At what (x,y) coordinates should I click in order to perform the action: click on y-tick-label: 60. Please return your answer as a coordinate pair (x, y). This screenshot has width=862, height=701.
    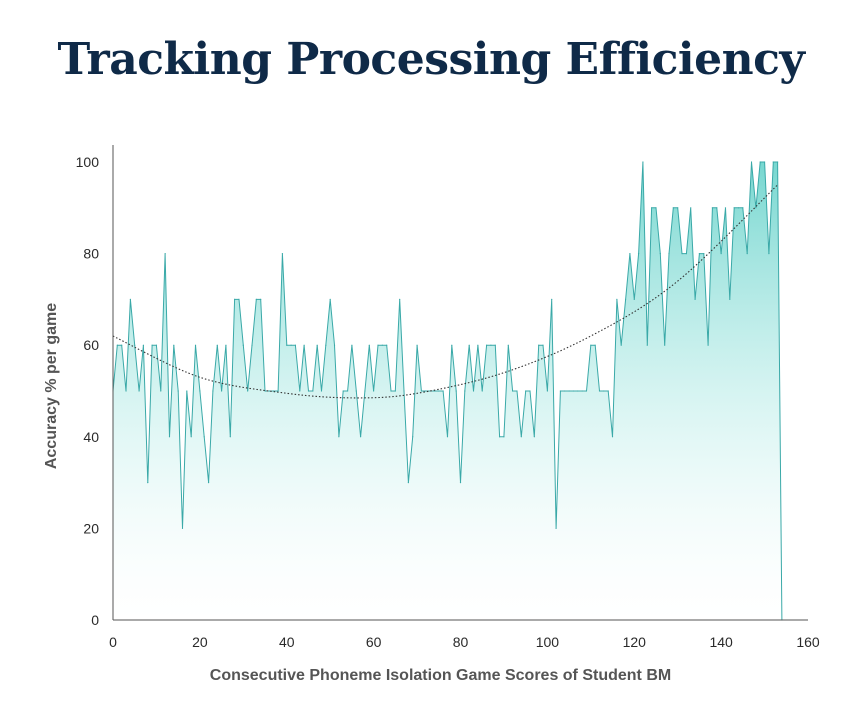
    Looking at the image, I should click on (91, 345).